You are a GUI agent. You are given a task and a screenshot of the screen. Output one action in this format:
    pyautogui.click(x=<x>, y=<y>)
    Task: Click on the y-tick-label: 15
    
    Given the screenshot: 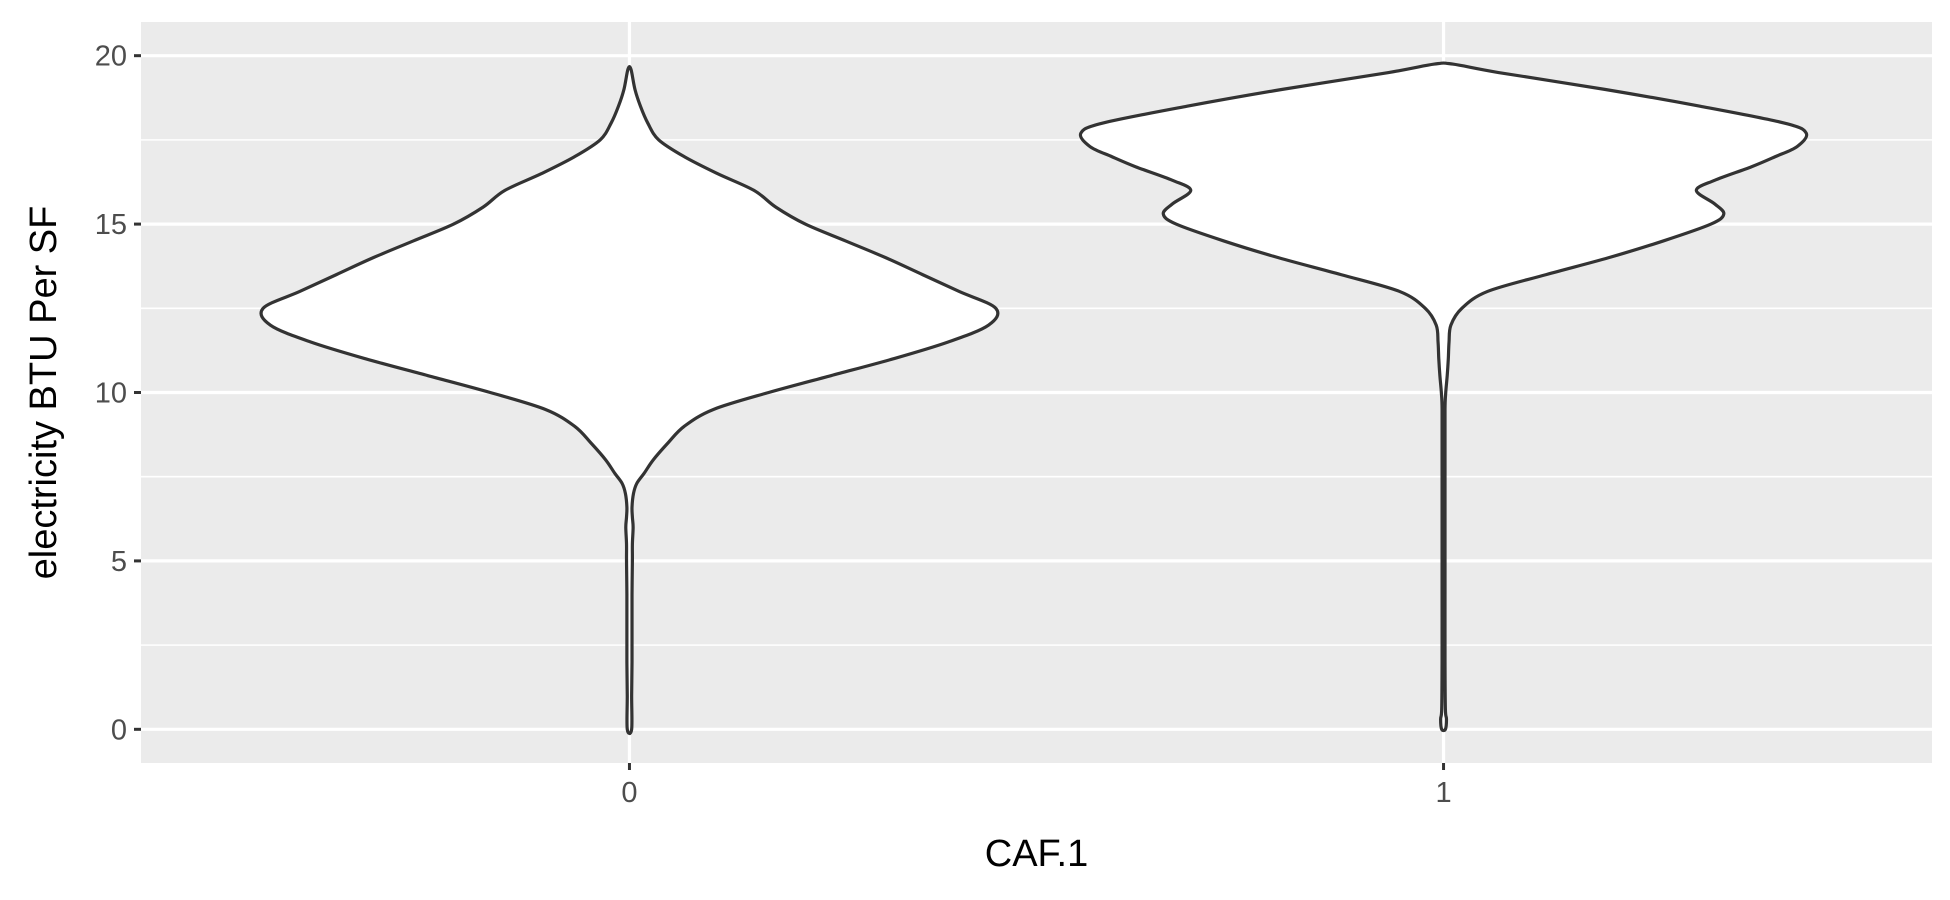 What is the action you would take?
    pyautogui.click(x=111, y=225)
    